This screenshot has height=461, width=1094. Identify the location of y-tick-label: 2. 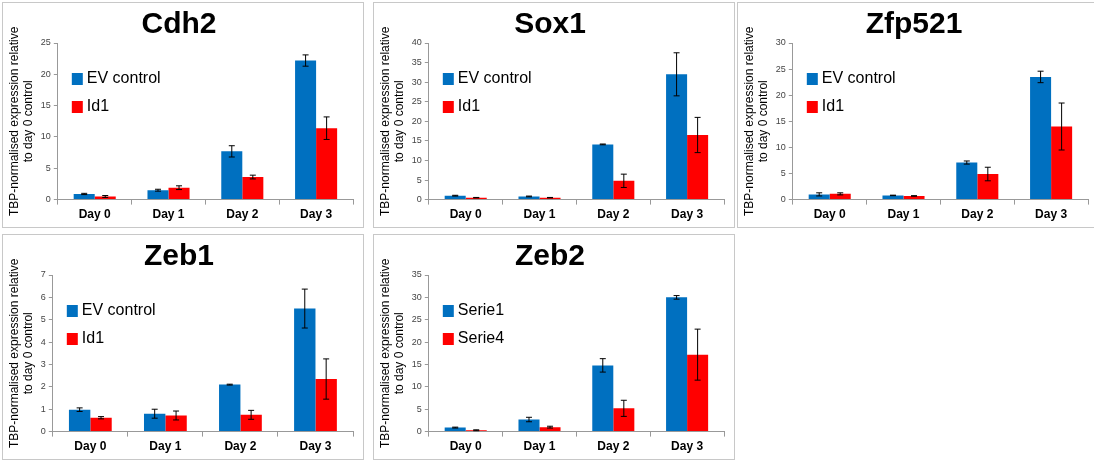
(43, 386).